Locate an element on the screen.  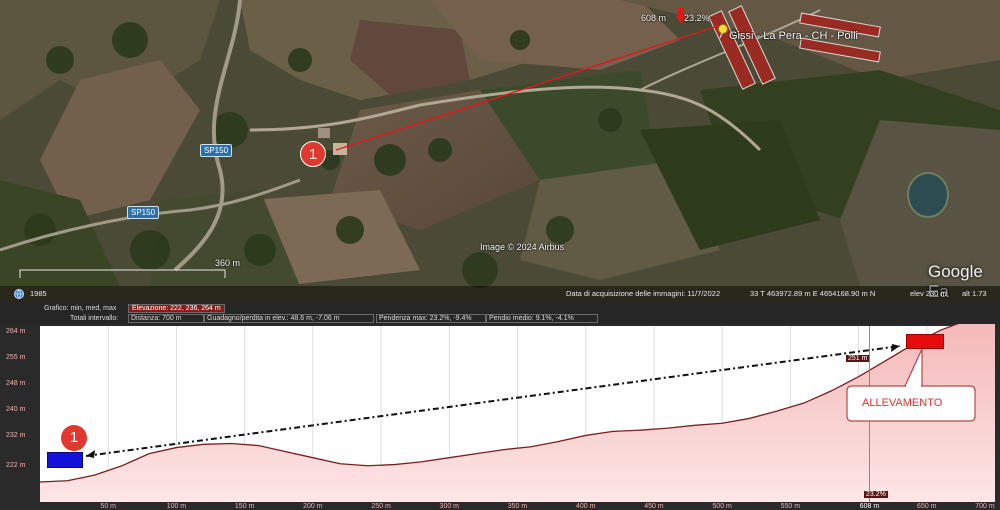
allevamento-endpoint-box is located at coordinates (925, 341).